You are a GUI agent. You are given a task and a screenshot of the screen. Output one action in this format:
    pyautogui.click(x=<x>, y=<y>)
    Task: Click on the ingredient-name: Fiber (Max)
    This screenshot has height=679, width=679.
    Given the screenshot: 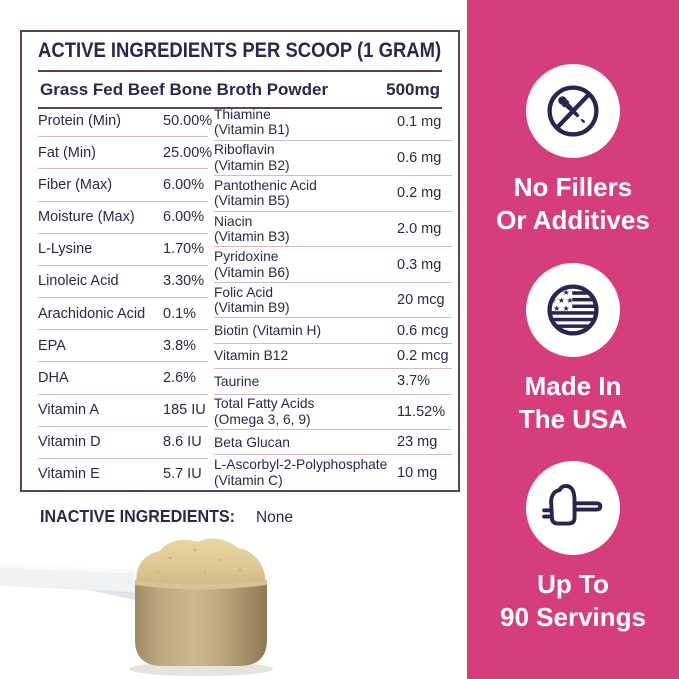 What is the action you would take?
    pyautogui.click(x=75, y=184)
    